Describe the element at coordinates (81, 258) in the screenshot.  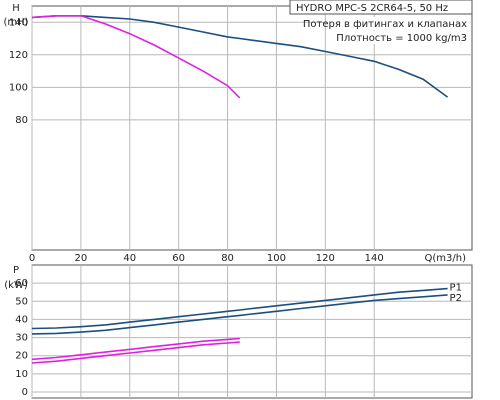
I see `x-tick-label: 20` at that location.